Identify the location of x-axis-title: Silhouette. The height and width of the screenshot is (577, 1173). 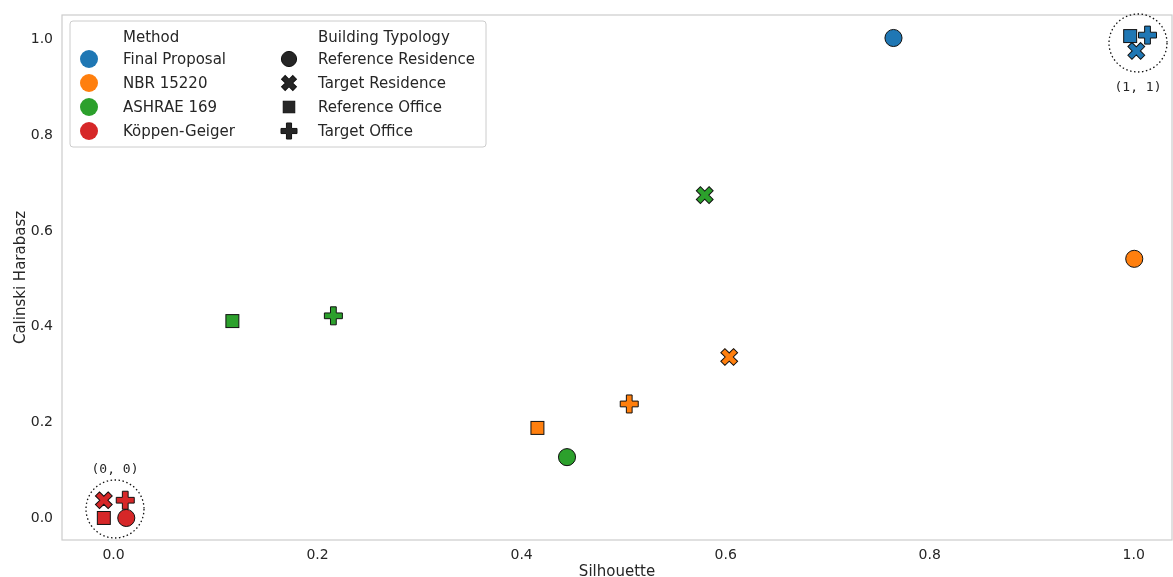
(617, 569).